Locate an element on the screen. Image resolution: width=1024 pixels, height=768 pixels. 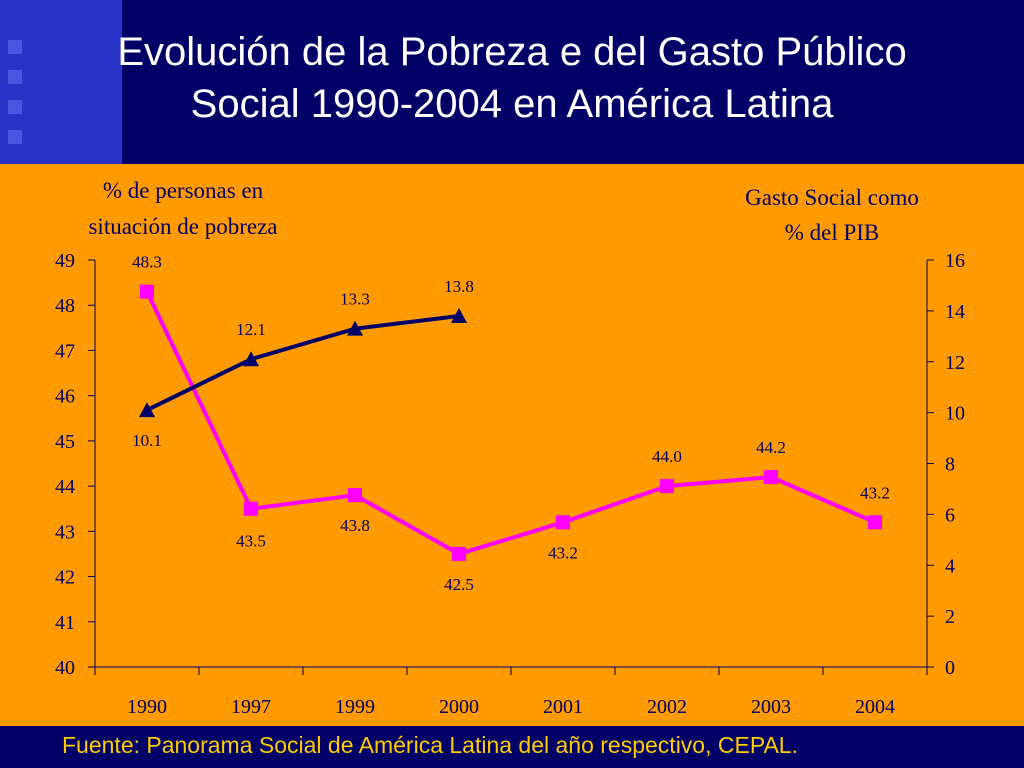
spending-data-label: 12.1 is located at coordinates (251, 329).